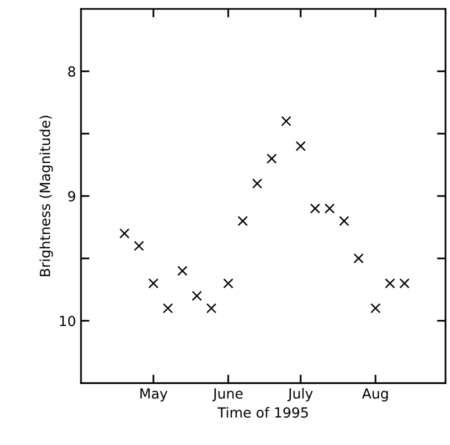 The image size is (450, 445). Describe the element at coordinates (227, 395) in the screenshot. I see `x-tick-label: June` at that location.